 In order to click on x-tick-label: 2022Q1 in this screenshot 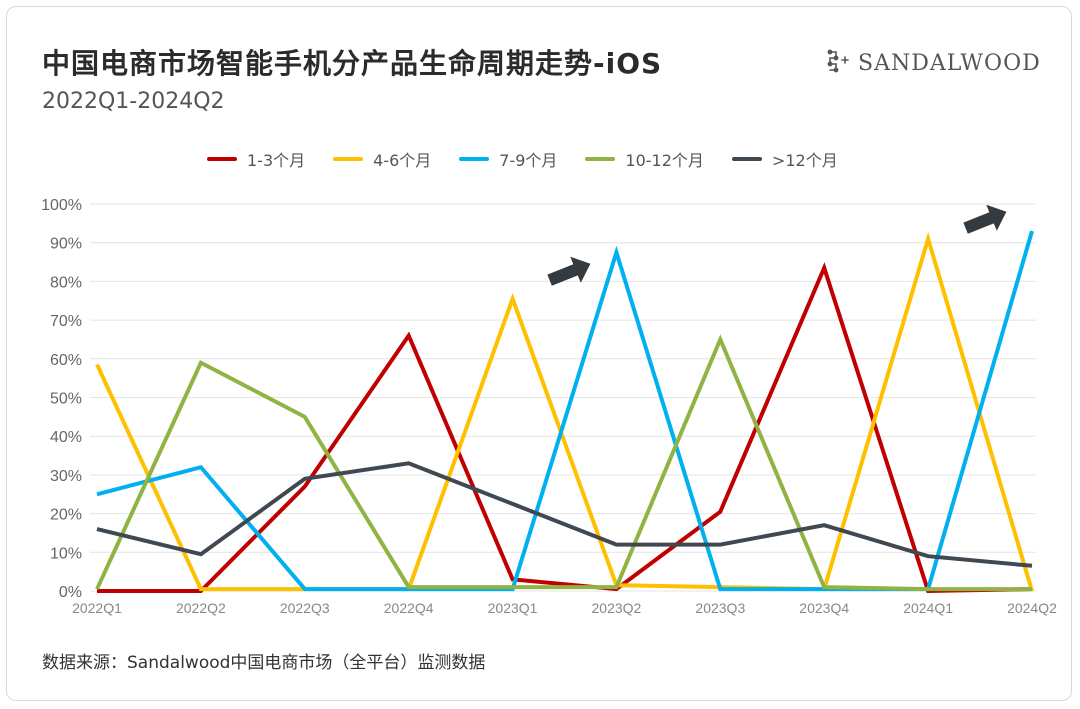, I will do `click(97, 608)`.